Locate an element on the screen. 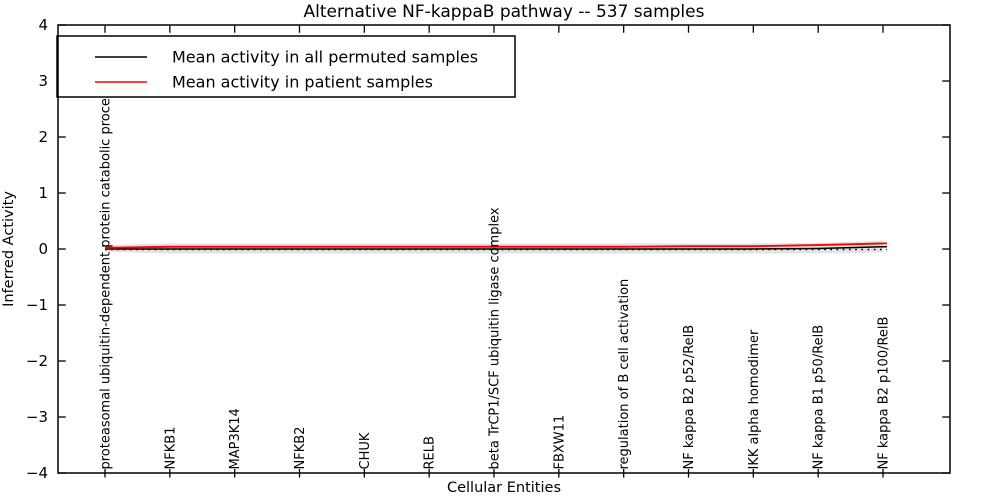  x-tick-label: NF kappa B2 p52/RelB is located at coordinates (689, 397).